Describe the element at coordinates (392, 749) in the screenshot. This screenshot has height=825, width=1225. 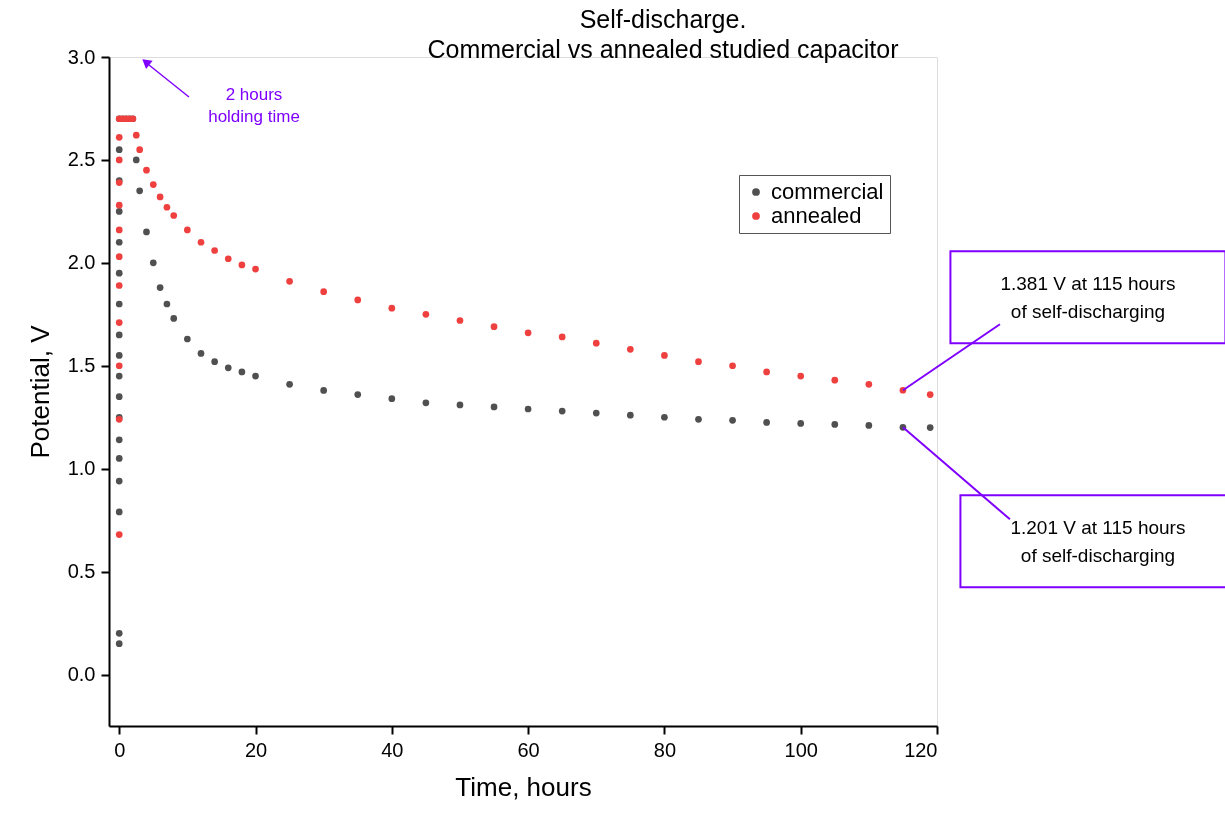
I see `x-tick-label: 40` at that location.